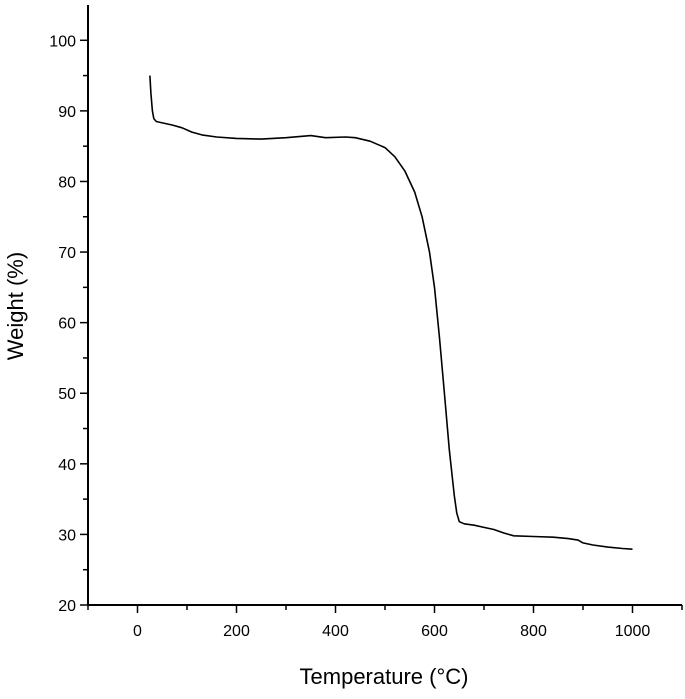 The height and width of the screenshot is (699, 685). What do you see at coordinates (15, 306) in the screenshot?
I see `y-axis-label: Weight (%)` at bounding box center [15, 306].